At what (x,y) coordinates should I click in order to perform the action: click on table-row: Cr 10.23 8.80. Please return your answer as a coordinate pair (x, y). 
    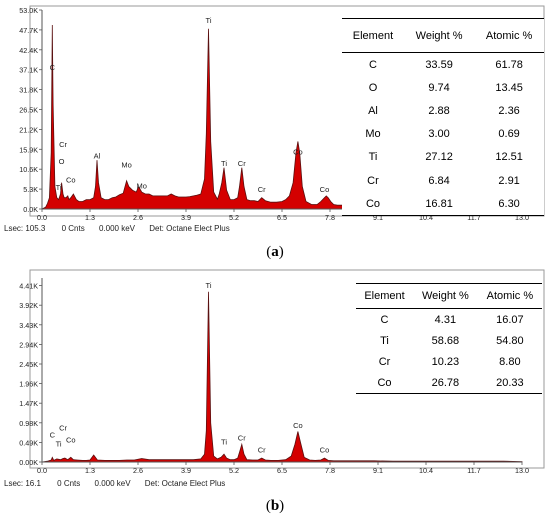
    Looking at the image, I should click on (449, 361).